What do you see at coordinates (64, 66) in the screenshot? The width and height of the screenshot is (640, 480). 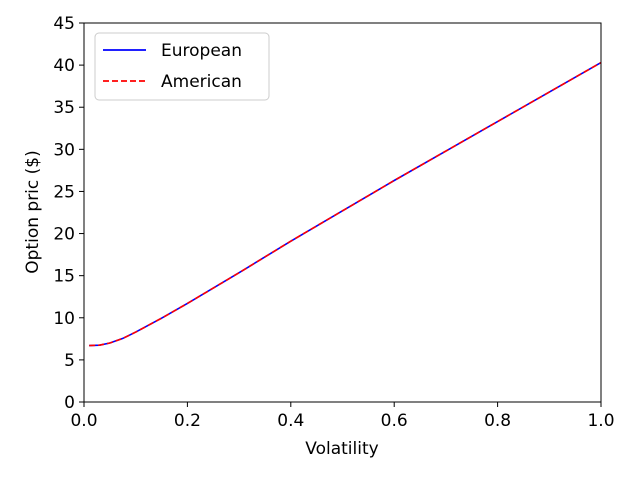 I see `y-tick-label: 40` at bounding box center [64, 66].